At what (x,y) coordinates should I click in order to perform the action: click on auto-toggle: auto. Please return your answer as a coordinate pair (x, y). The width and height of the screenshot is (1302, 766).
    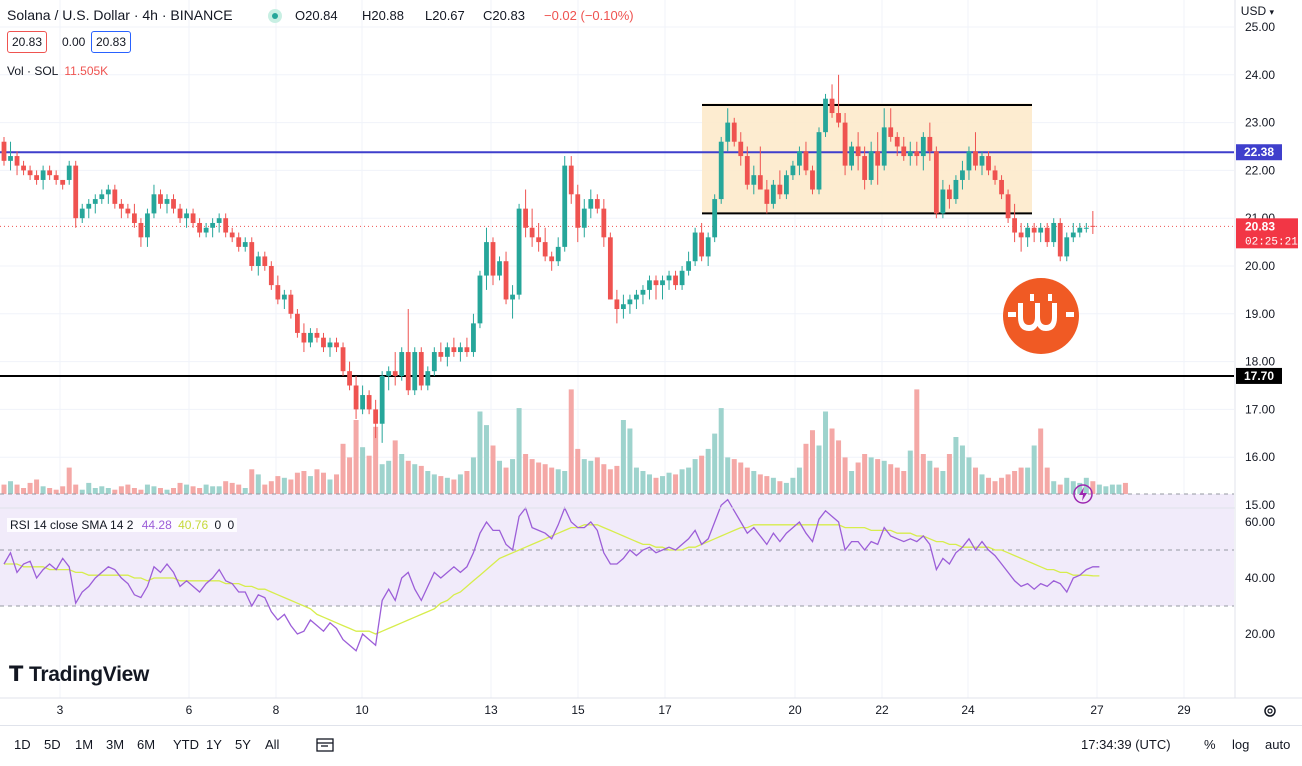
    Looking at the image, I should click on (1278, 744).